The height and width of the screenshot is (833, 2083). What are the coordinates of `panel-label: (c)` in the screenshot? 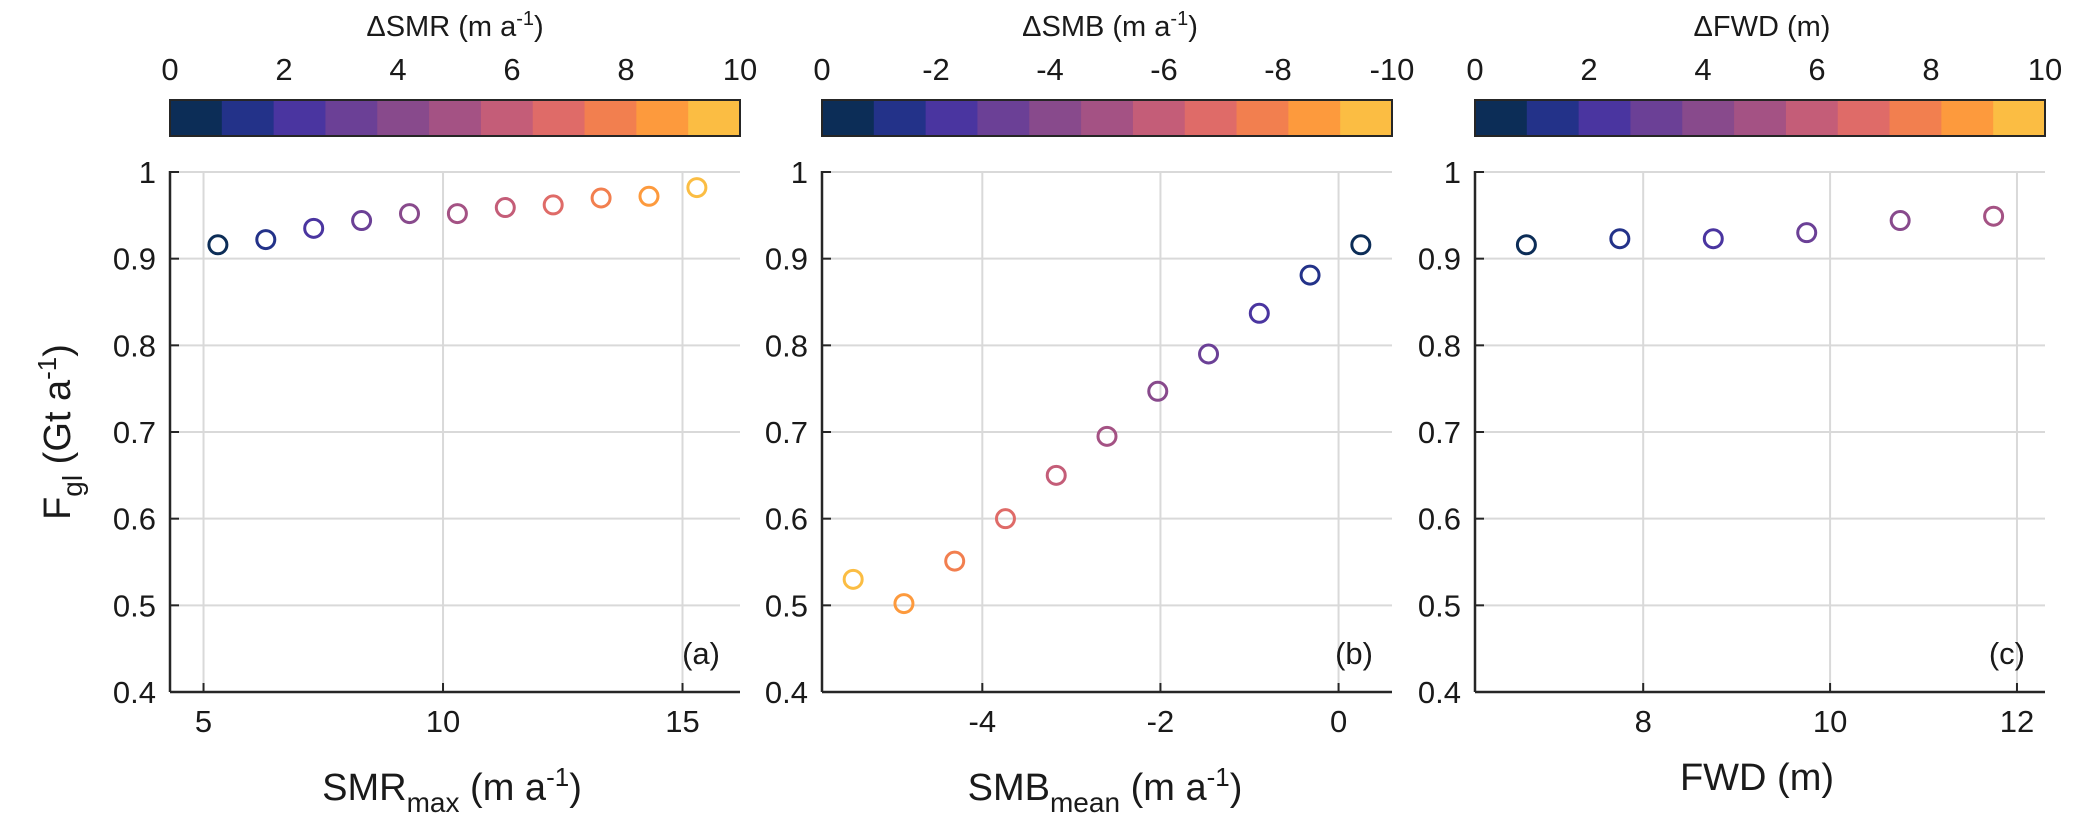 It's located at (2007, 653).